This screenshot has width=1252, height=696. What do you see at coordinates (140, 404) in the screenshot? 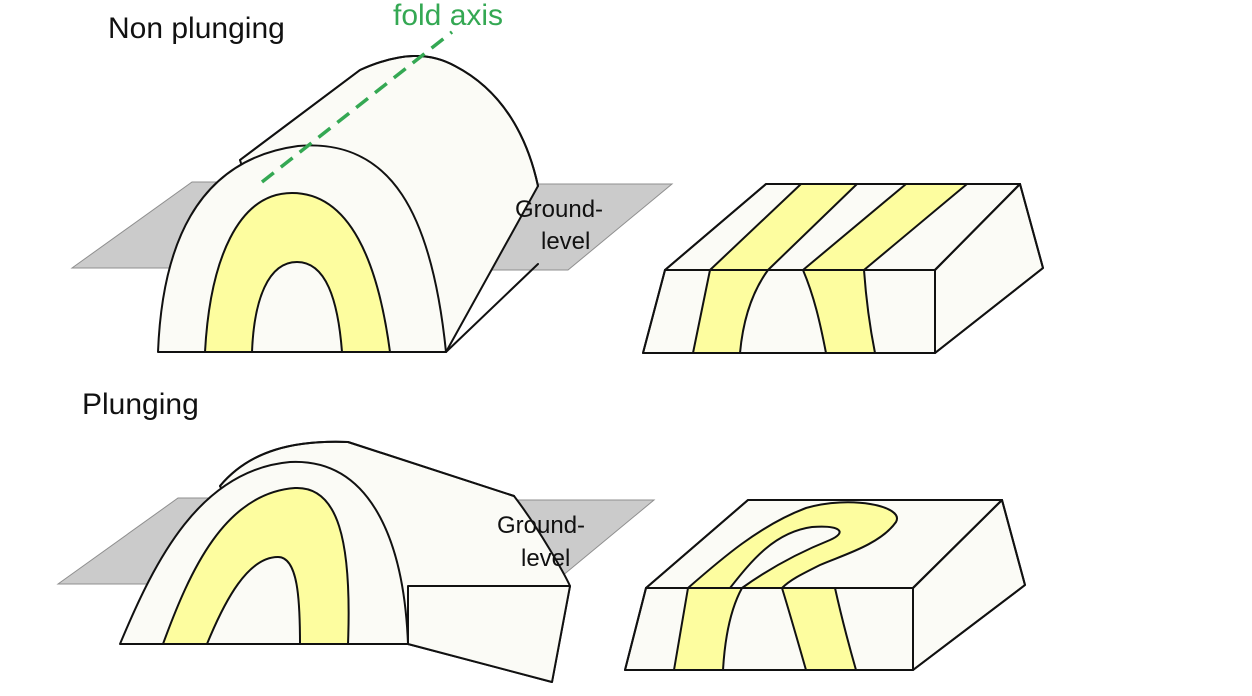
I see `plunging-title: Plunging` at bounding box center [140, 404].